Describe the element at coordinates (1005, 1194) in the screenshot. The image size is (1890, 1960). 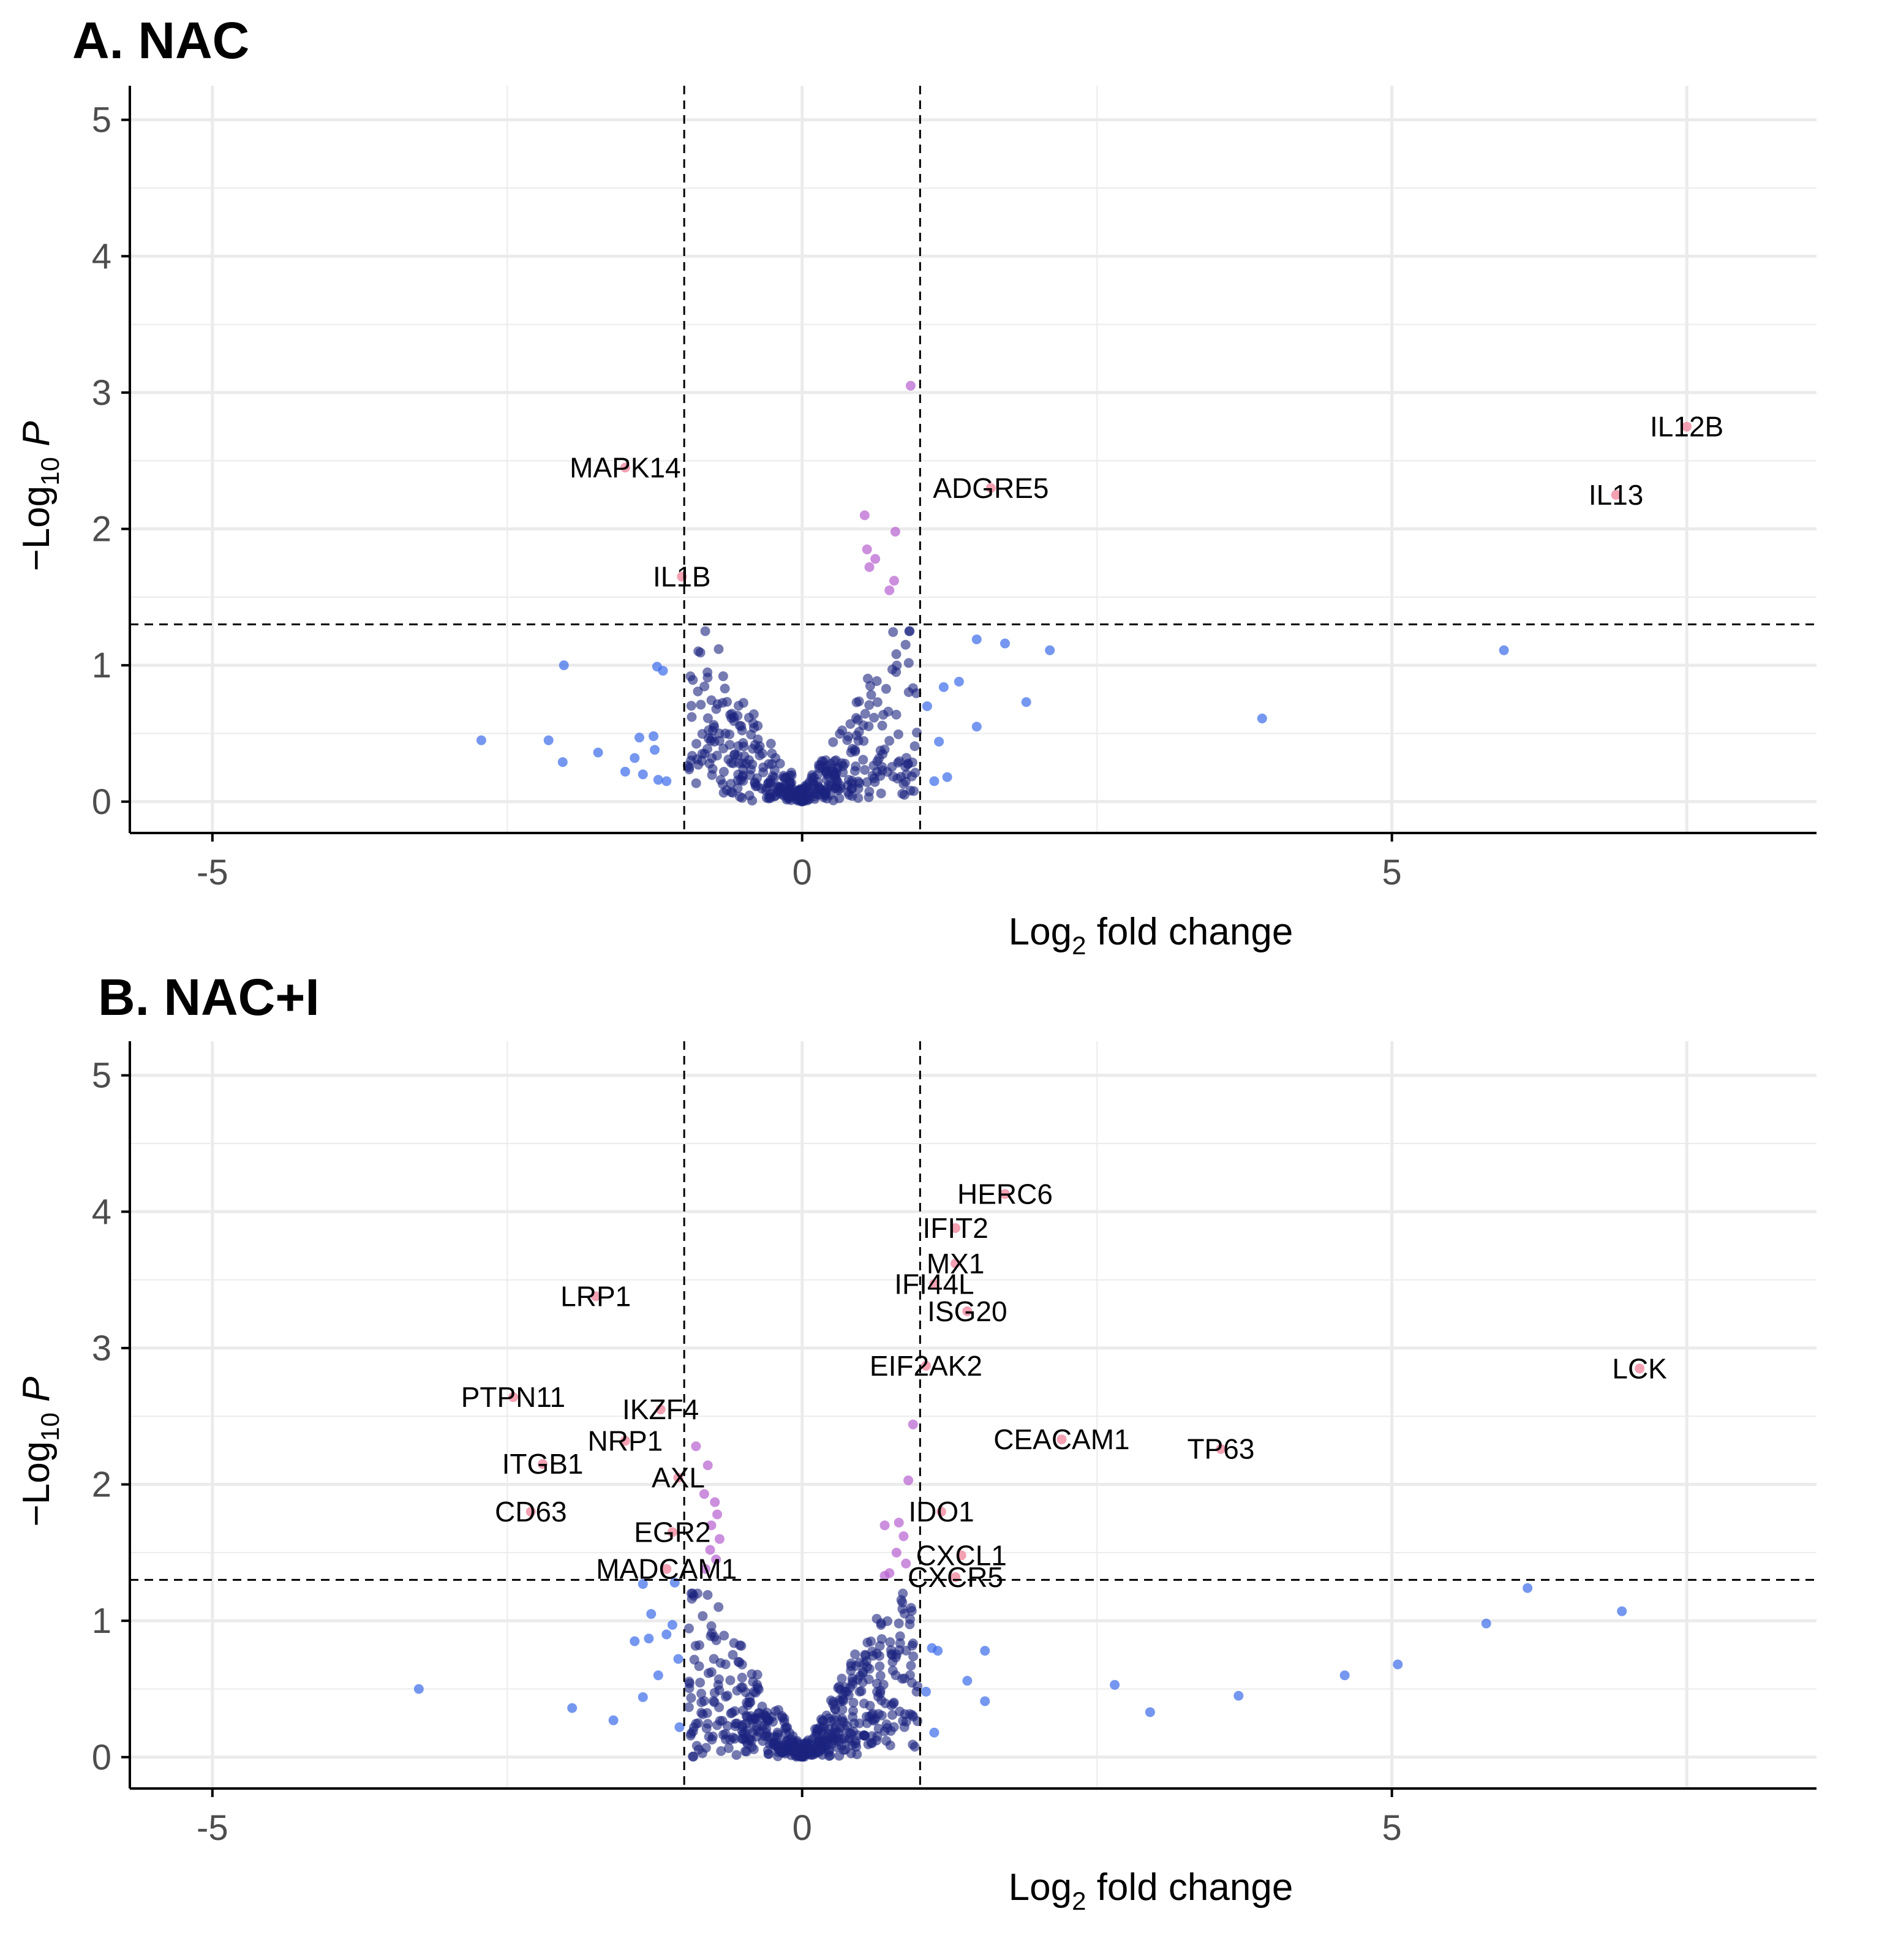
I see `gene-label: HERC6` at that location.